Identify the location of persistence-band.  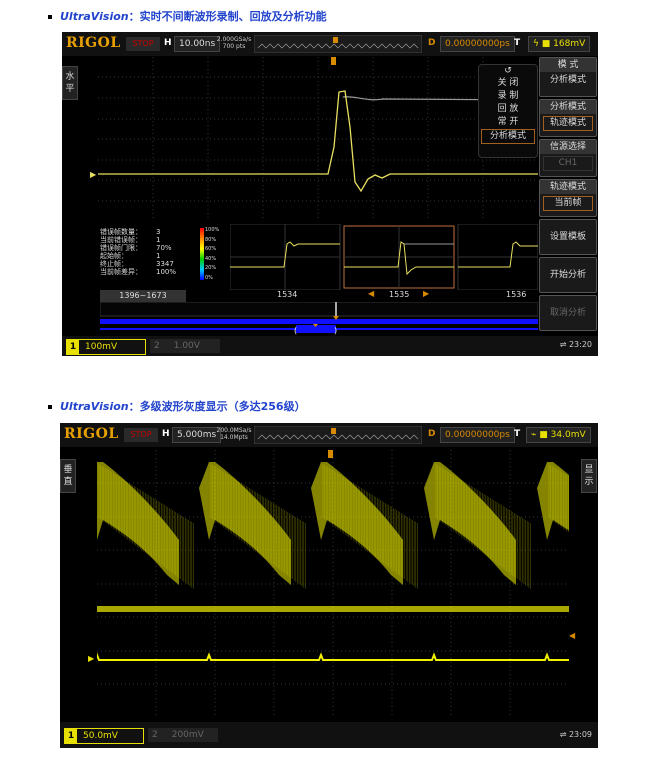
(333, 609).